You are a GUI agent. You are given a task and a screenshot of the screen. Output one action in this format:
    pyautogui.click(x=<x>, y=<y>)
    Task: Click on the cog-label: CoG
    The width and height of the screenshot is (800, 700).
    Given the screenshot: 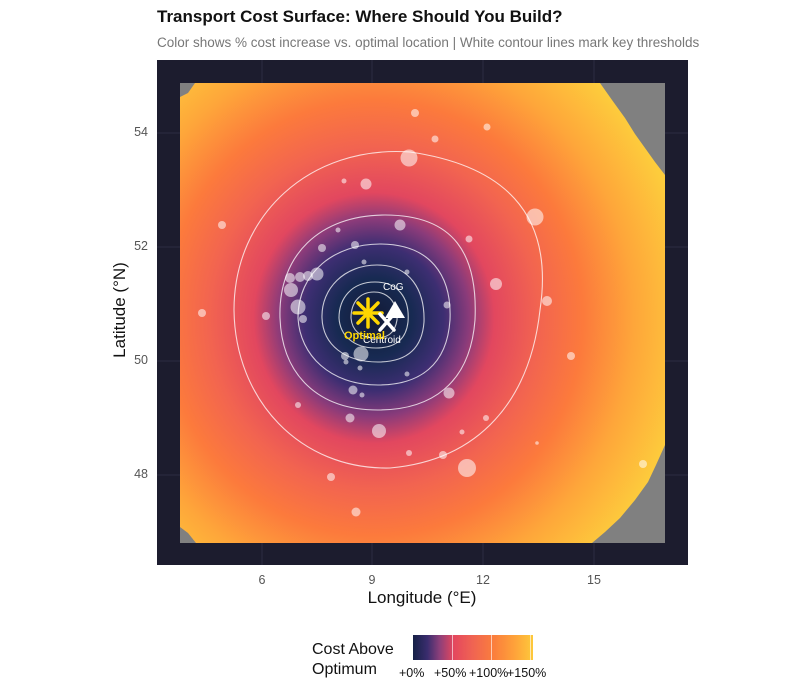 What is the action you would take?
    pyautogui.click(x=393, y=287)
    